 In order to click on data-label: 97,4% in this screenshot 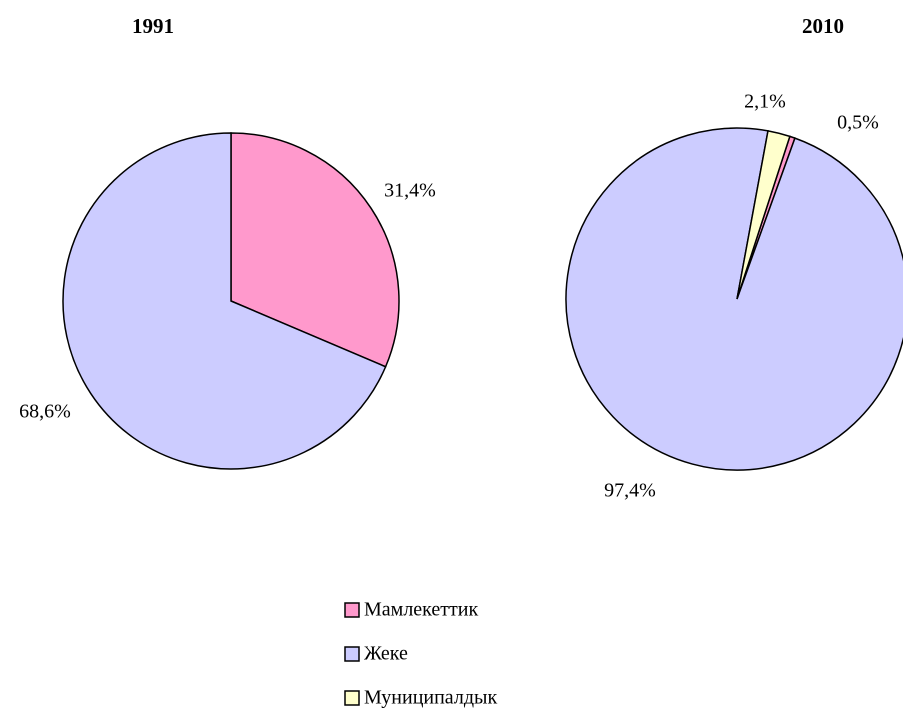, I will do `click(630, 491)`.